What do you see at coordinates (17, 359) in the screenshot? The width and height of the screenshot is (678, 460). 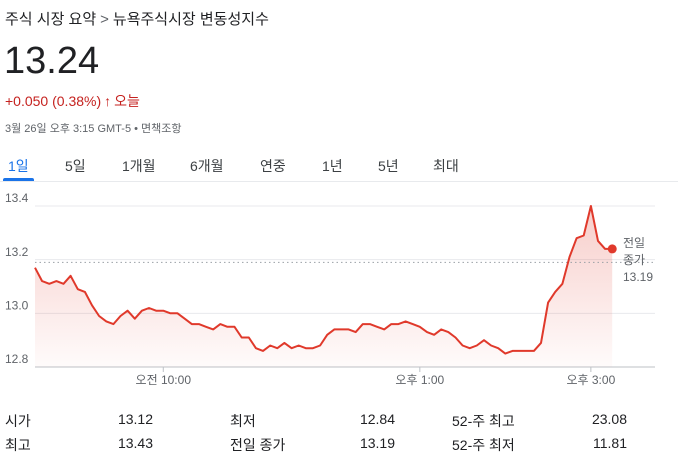 I see `y-tick-label: 12.8` at bounding box center [17, 359].